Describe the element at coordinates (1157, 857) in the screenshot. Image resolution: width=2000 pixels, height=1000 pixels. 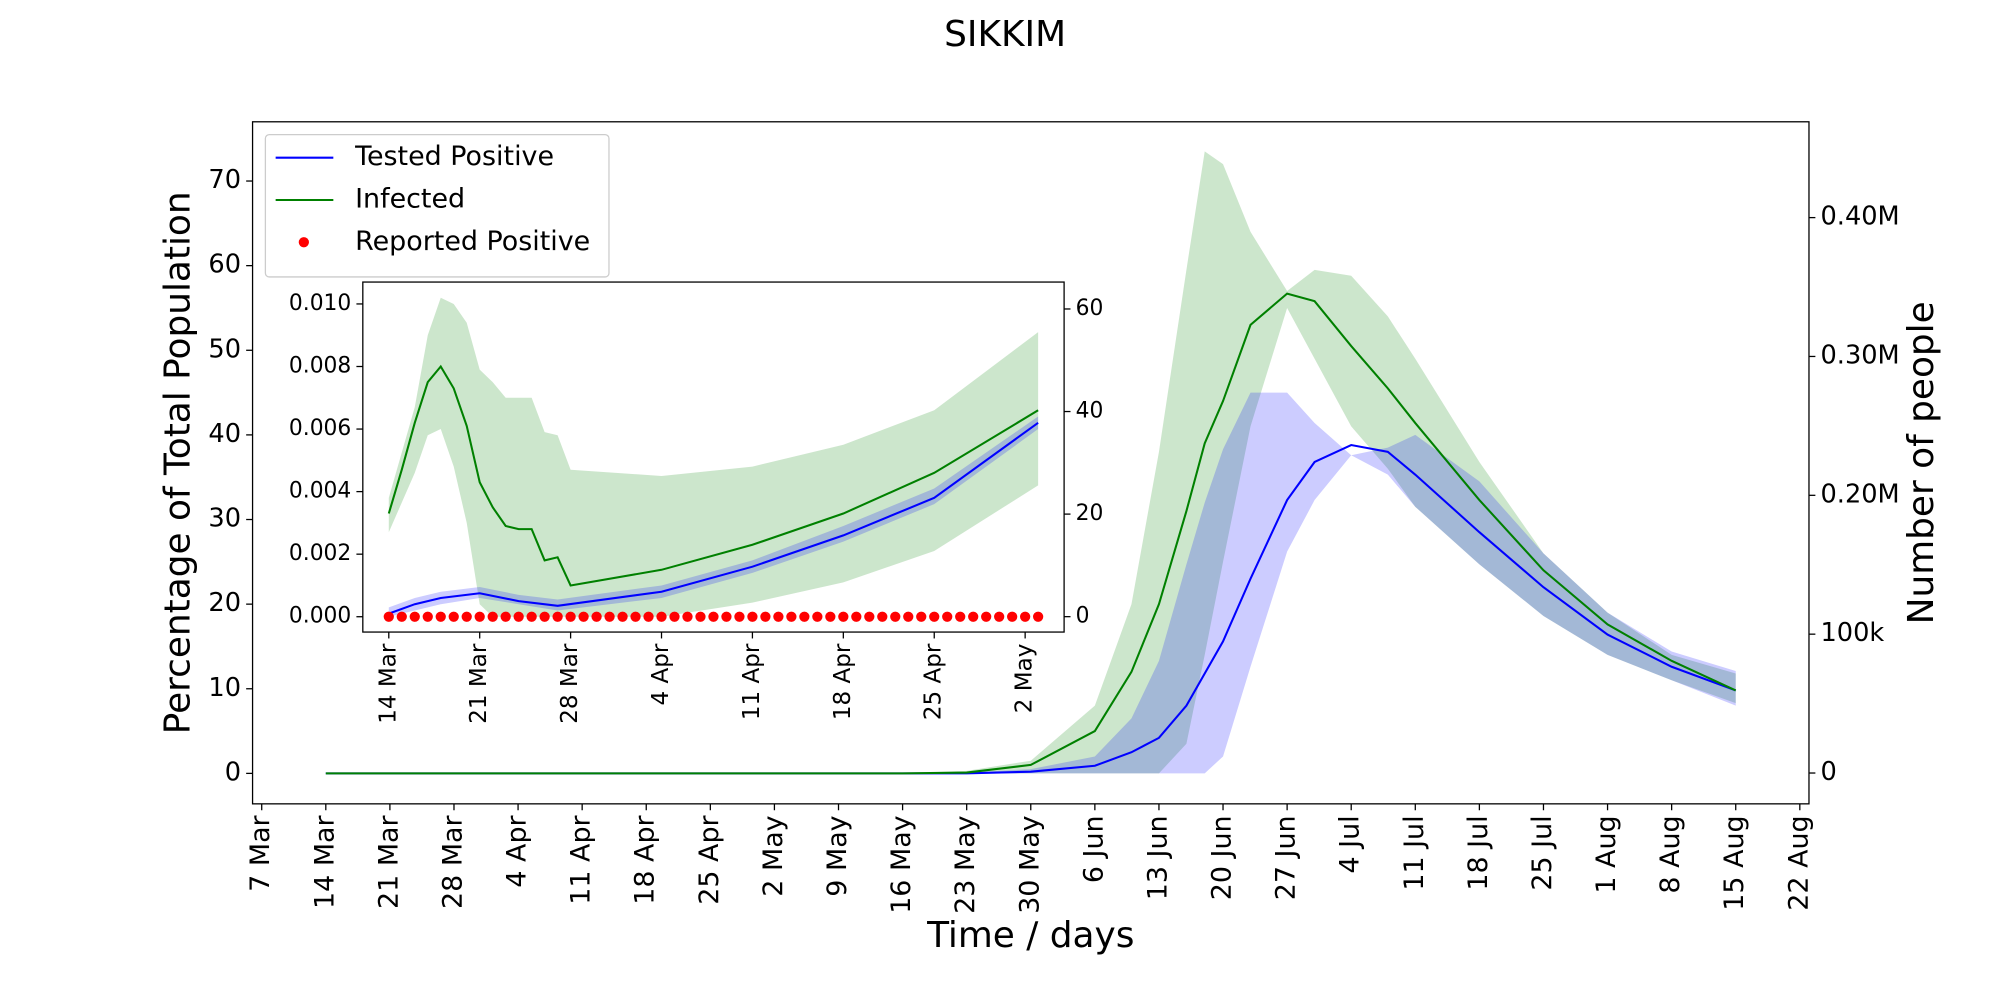
I see `x-tick-label: 13 Jun` at that location.